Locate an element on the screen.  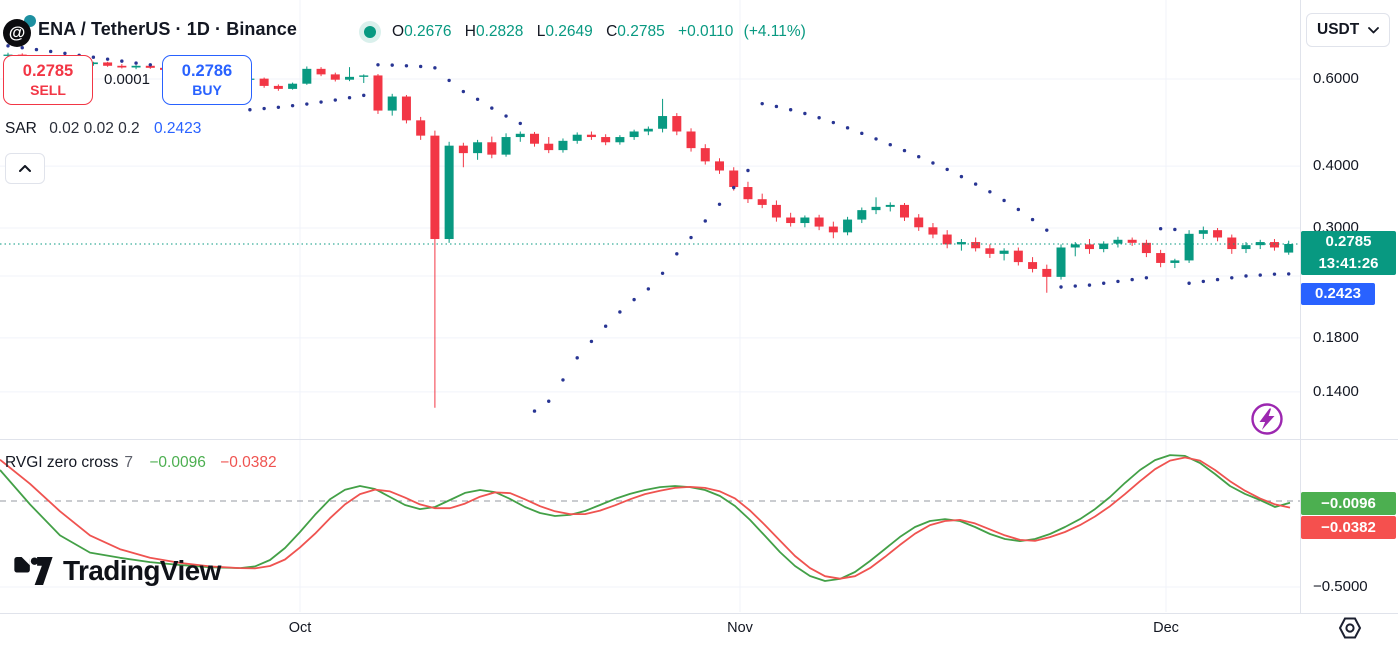
current-price-badge: 0.2785 13:41:26 is located at coordinates (1348, 252).